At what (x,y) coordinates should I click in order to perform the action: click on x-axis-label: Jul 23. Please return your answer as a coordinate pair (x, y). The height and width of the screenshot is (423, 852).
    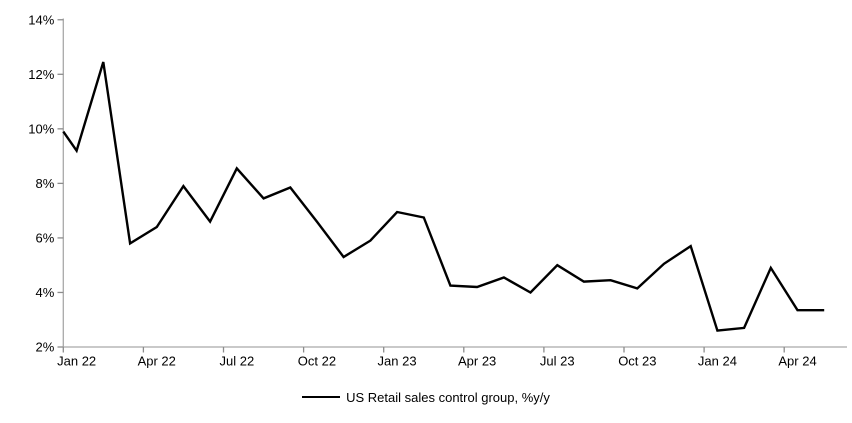
    Looking at the image, I should click on (557, 361).